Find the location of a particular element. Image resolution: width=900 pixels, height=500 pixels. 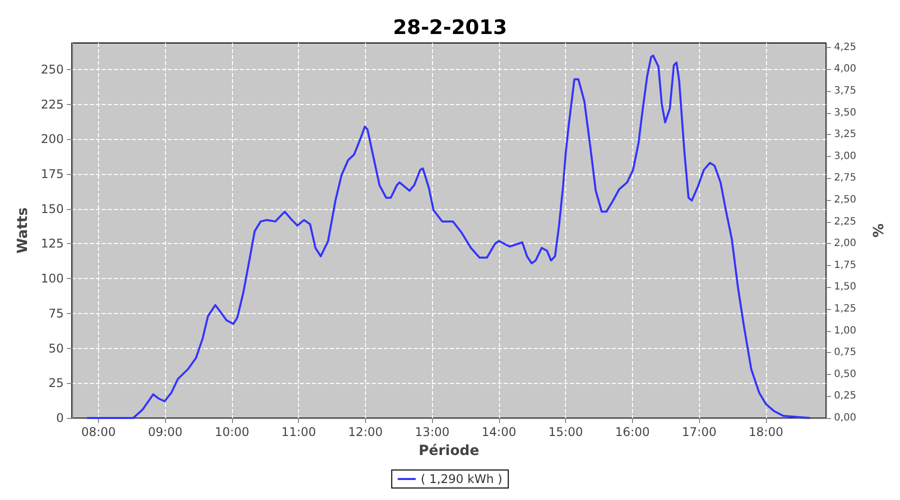

y2-tick-label: 1,25 is located at coordinates (845, 308).